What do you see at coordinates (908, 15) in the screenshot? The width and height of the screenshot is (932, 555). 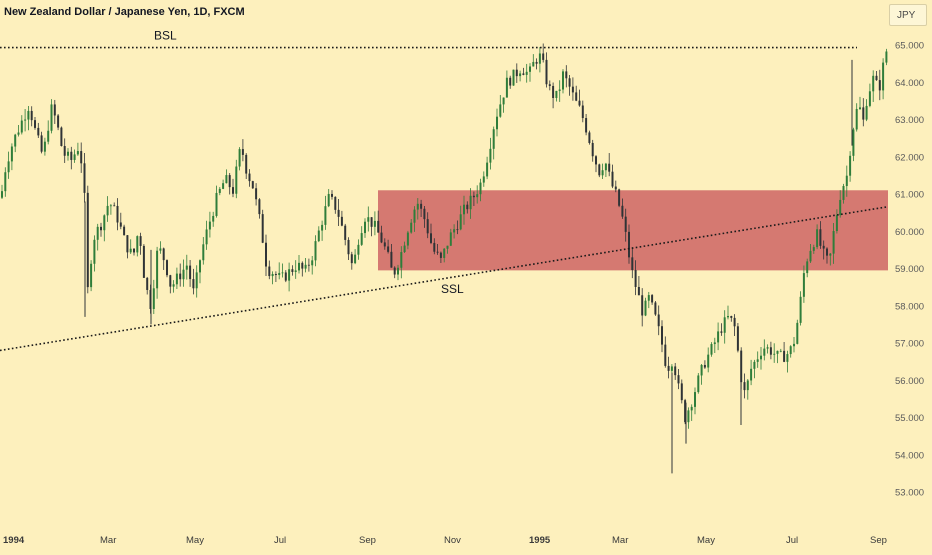 I see `currency-label: JPY` at bounding box center [908, 15].